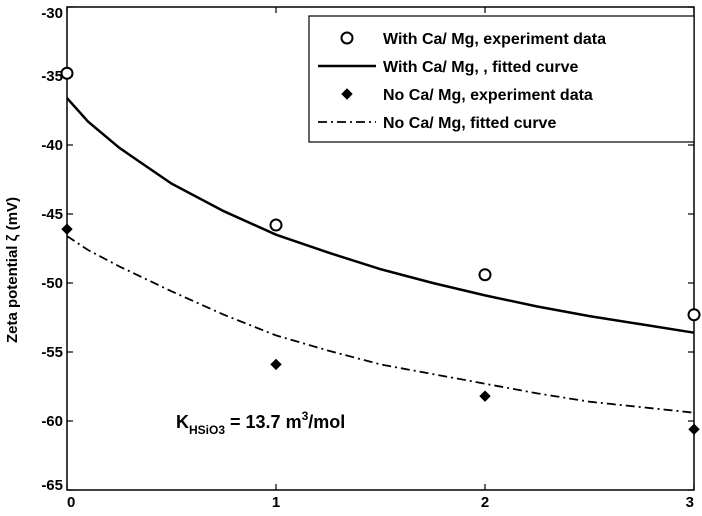  I want to click on legend-entry: No Ca/ Mg, experiment data, so click(467, 95).